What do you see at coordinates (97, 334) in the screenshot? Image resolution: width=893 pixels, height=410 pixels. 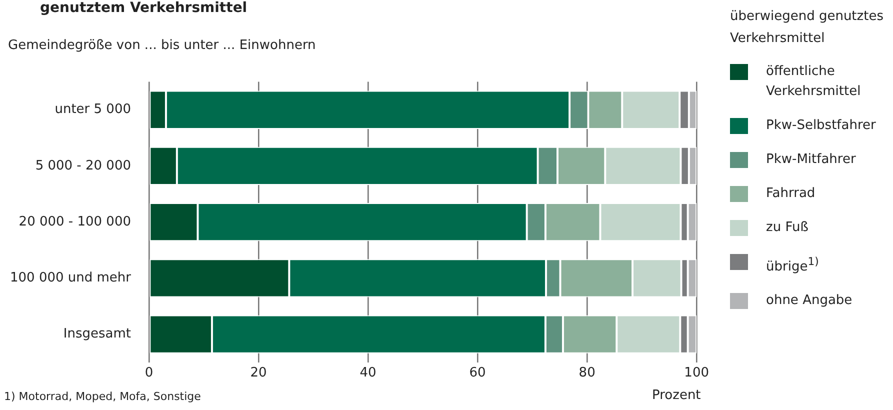 I see `y-tick-label: Insgesamt` at bounding box center [97, 334].